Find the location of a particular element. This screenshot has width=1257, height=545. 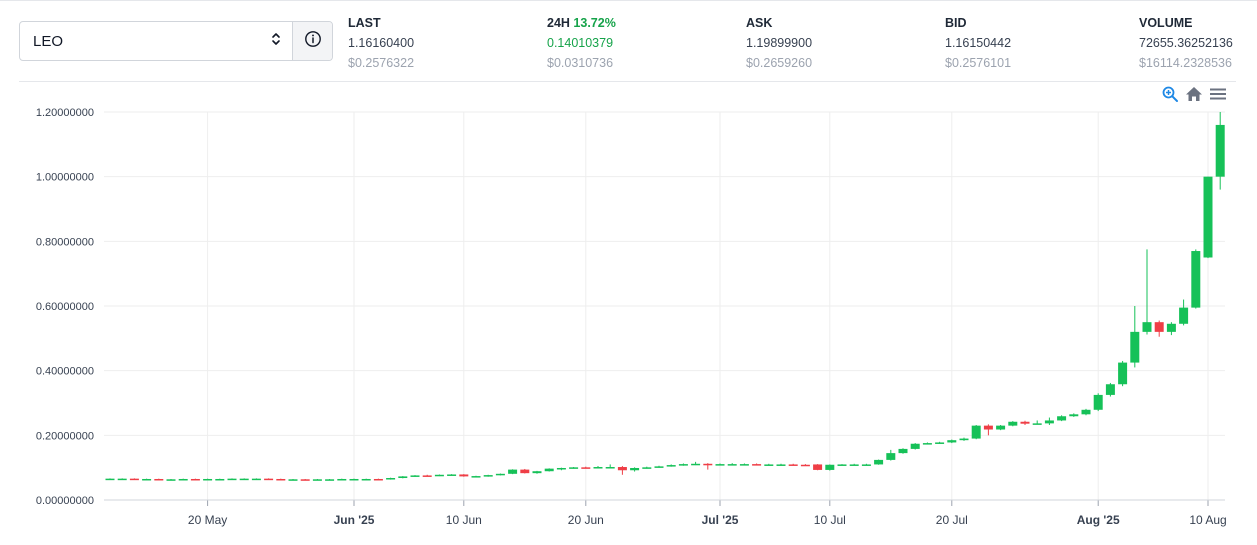

y-tick-label: 1.00000000 is located at coordinates (65, 178).